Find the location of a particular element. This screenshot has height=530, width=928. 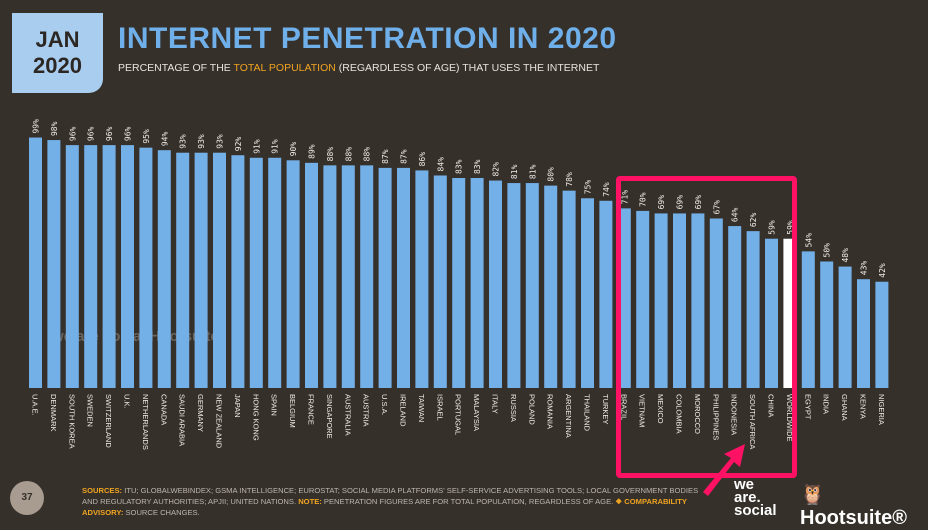

advisory-label: ❖ COMPARABILITY ADVISORY: is located at coordinates (384, 507).